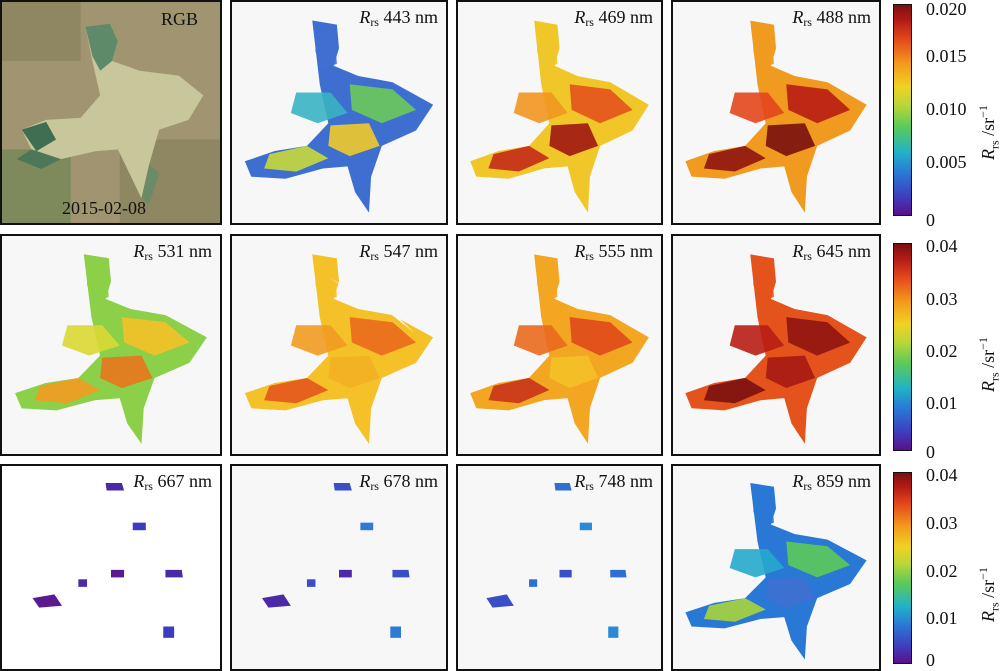 Image resolution: width=1000 pixels, height=671 pixels. Describe the element at coordinates (831, 252) in the screenshot. I see `band-label: Rrs 645 nm` at that location.